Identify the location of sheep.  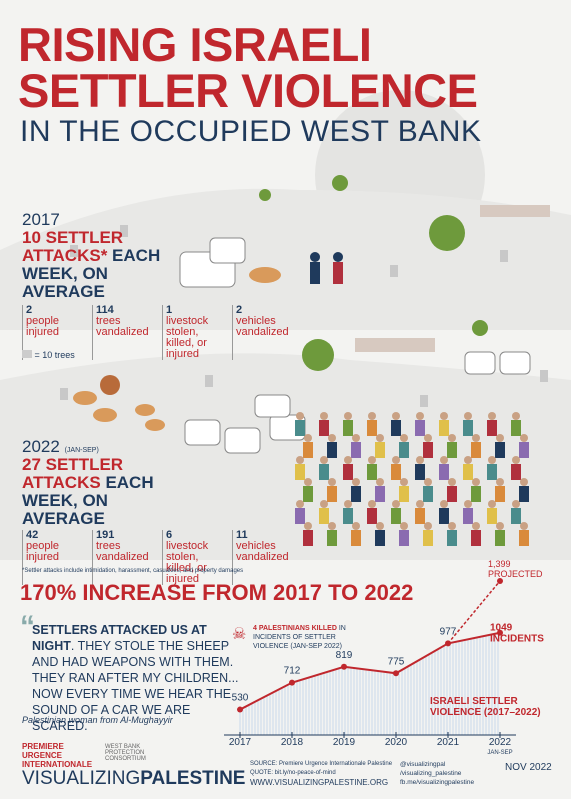
(177, 349).